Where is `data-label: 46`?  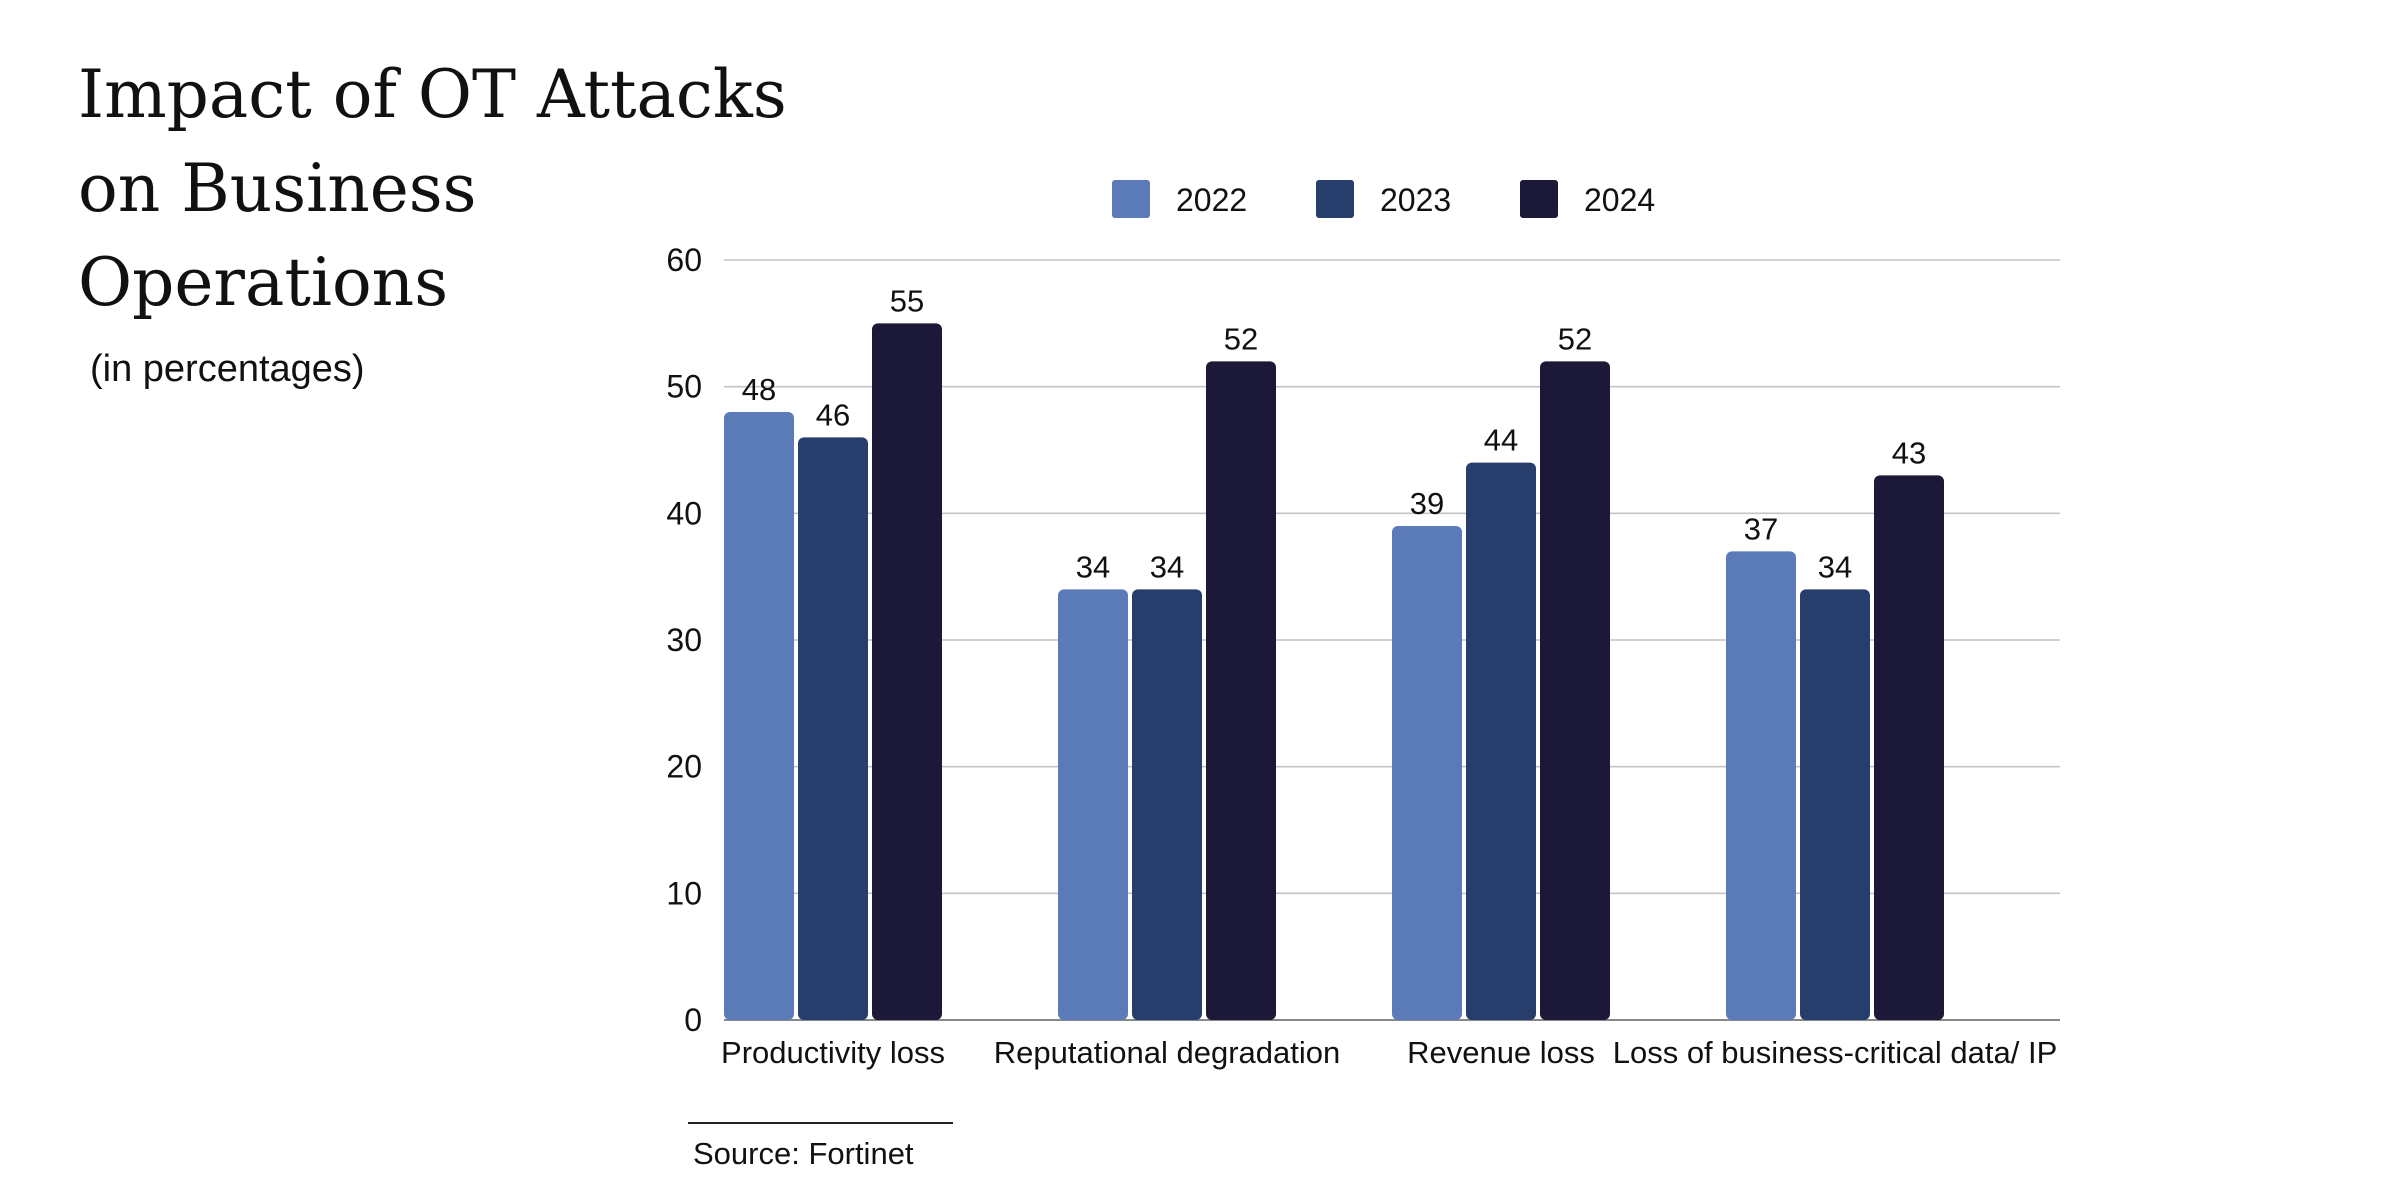
data-label: 46 is located at coordinates (833, 414).